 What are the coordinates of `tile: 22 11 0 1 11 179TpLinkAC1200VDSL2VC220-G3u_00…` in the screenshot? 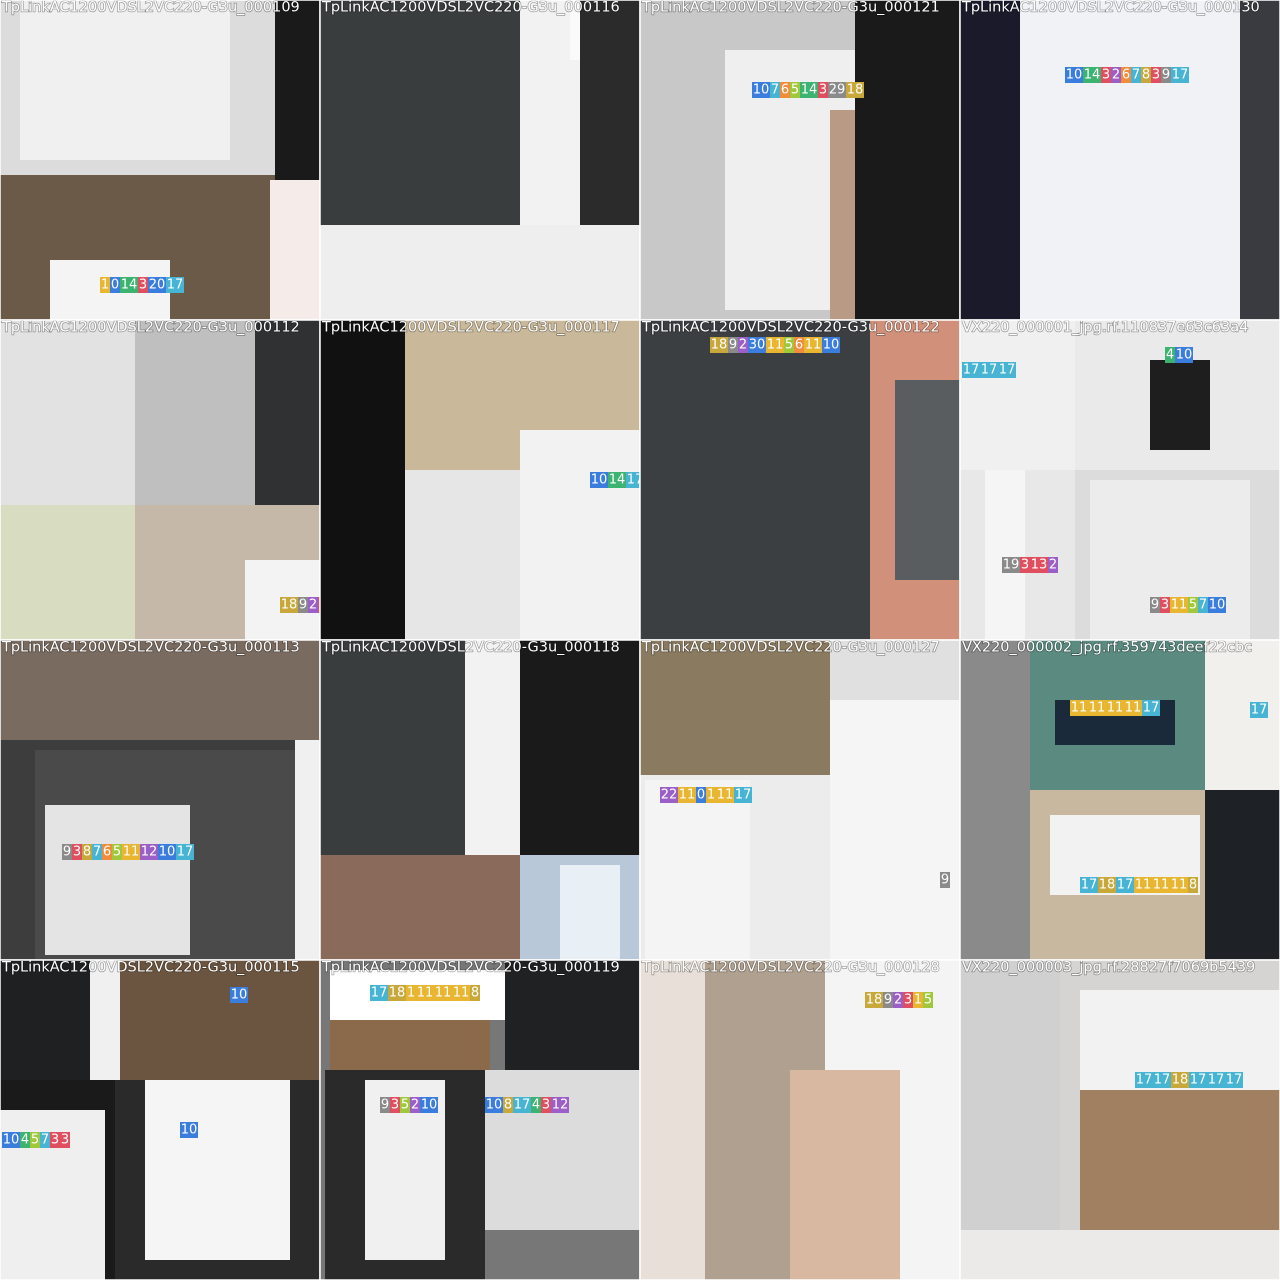 It's located at (800, 800).